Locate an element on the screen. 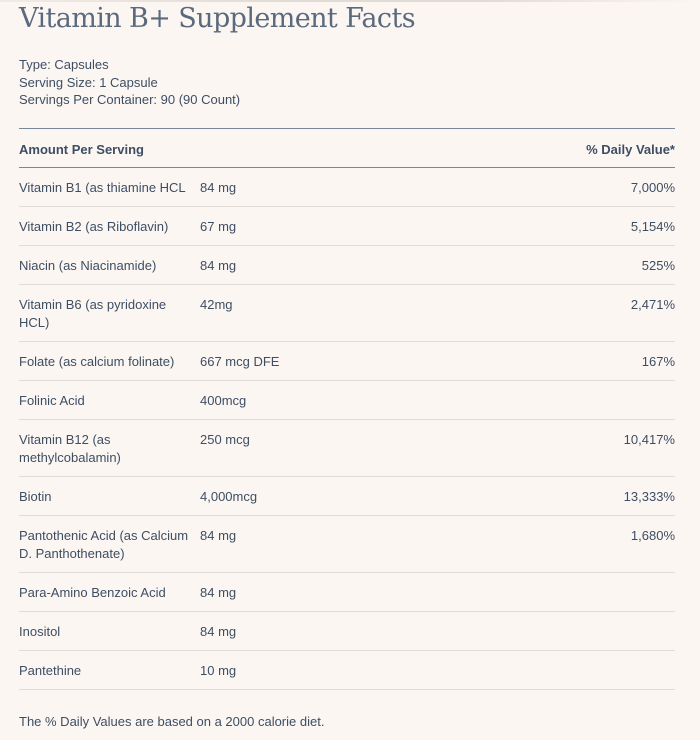  table-header: Amount Per Serving % Daily Value* is located at coordinates (347, 148).